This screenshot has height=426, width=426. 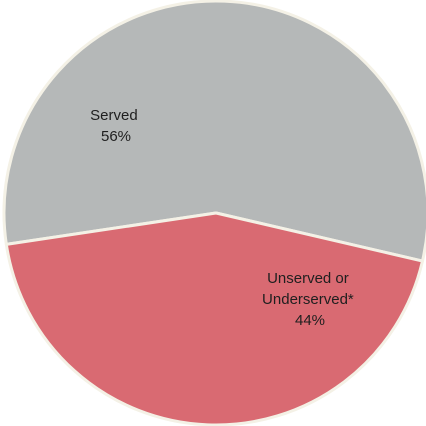 What do you see at coordinates (116, 136) in the screenshot?
I see `served-percent: 56%` at bounding box center [116, 136].